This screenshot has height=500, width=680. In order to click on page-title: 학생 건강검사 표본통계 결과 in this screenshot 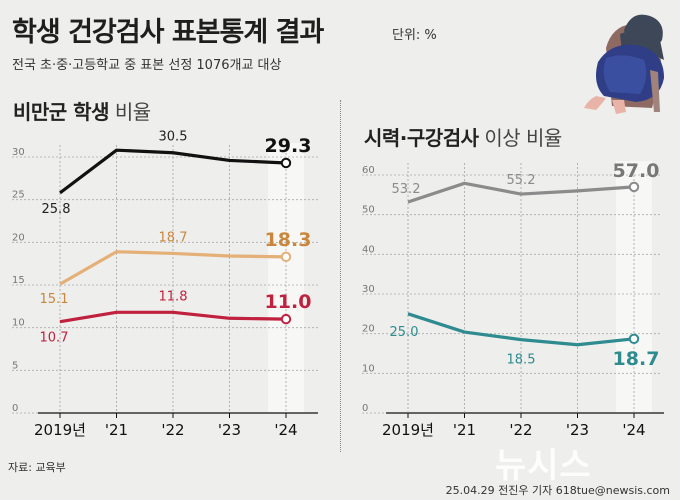, I will do `click(168, 32)`.